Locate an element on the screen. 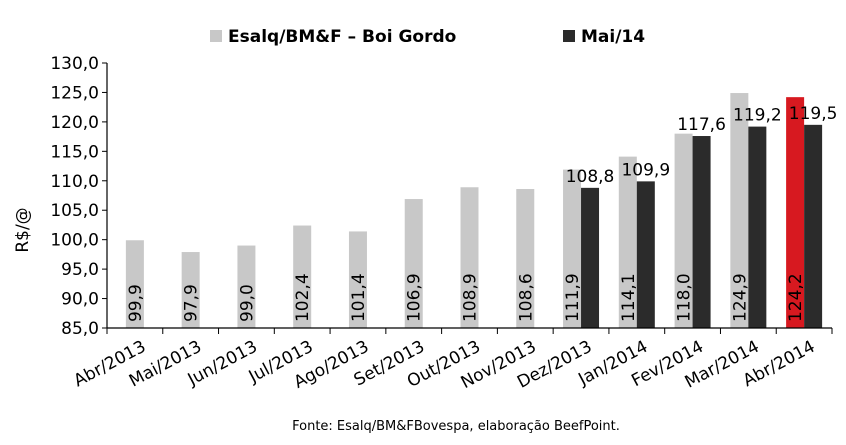 This screenshot has width=846, height=445. bar-value-label: 117,6 is located at coordinates (701, 125).